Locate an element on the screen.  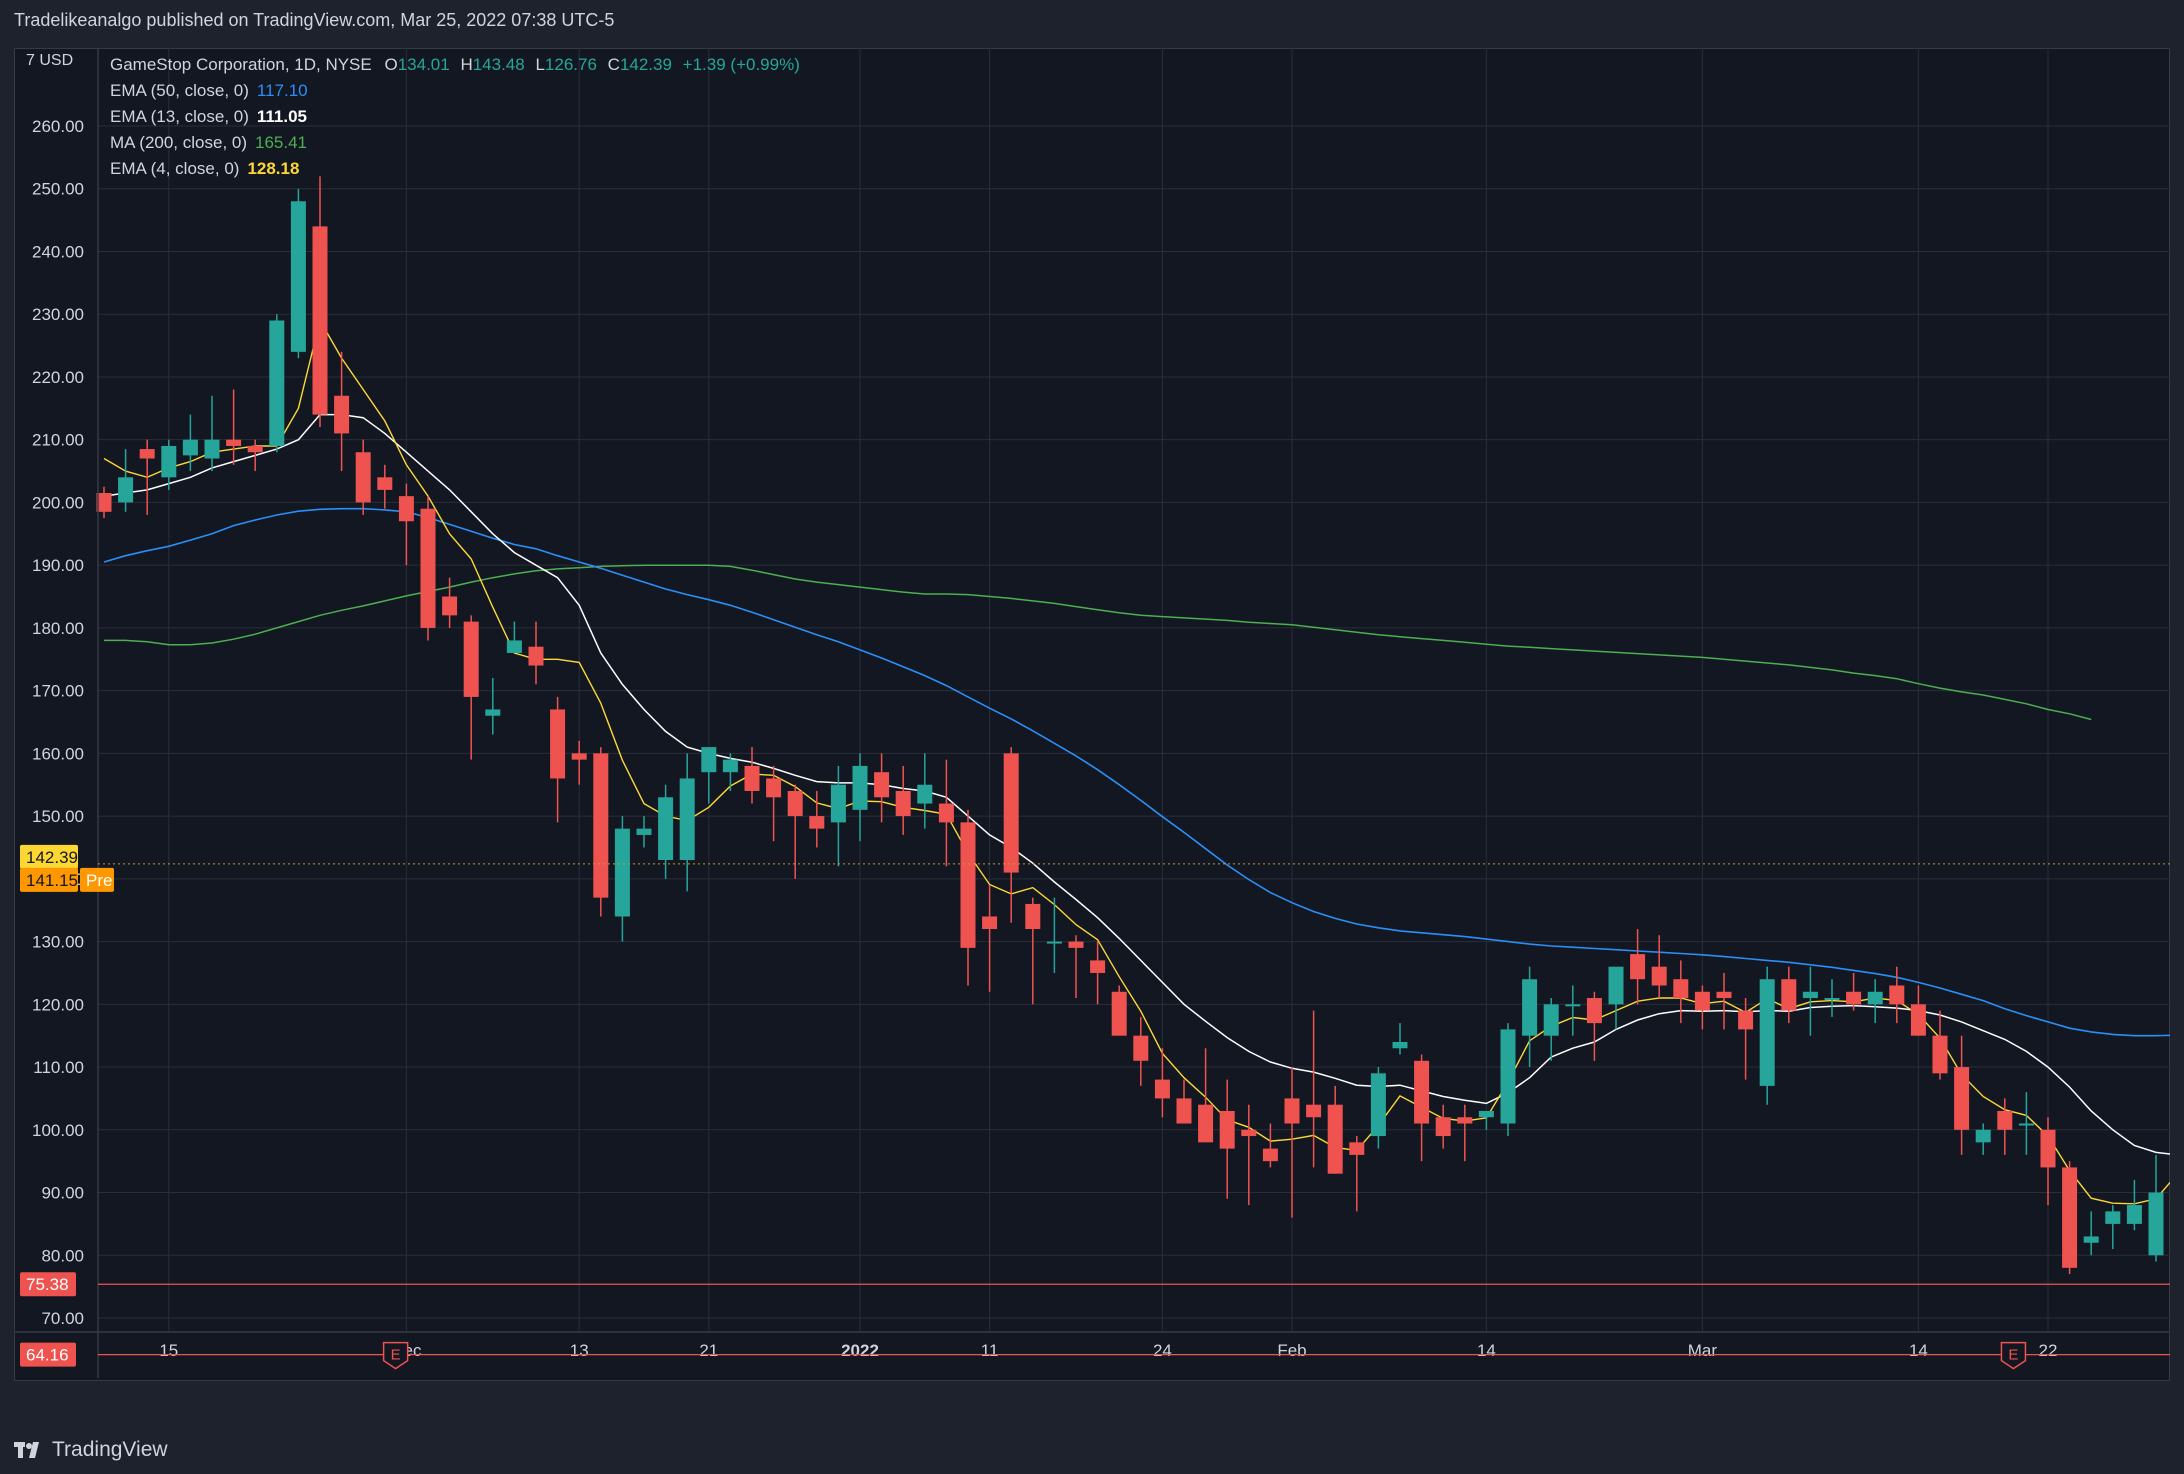
pre-label-bg is located at coordinates (97, 879).